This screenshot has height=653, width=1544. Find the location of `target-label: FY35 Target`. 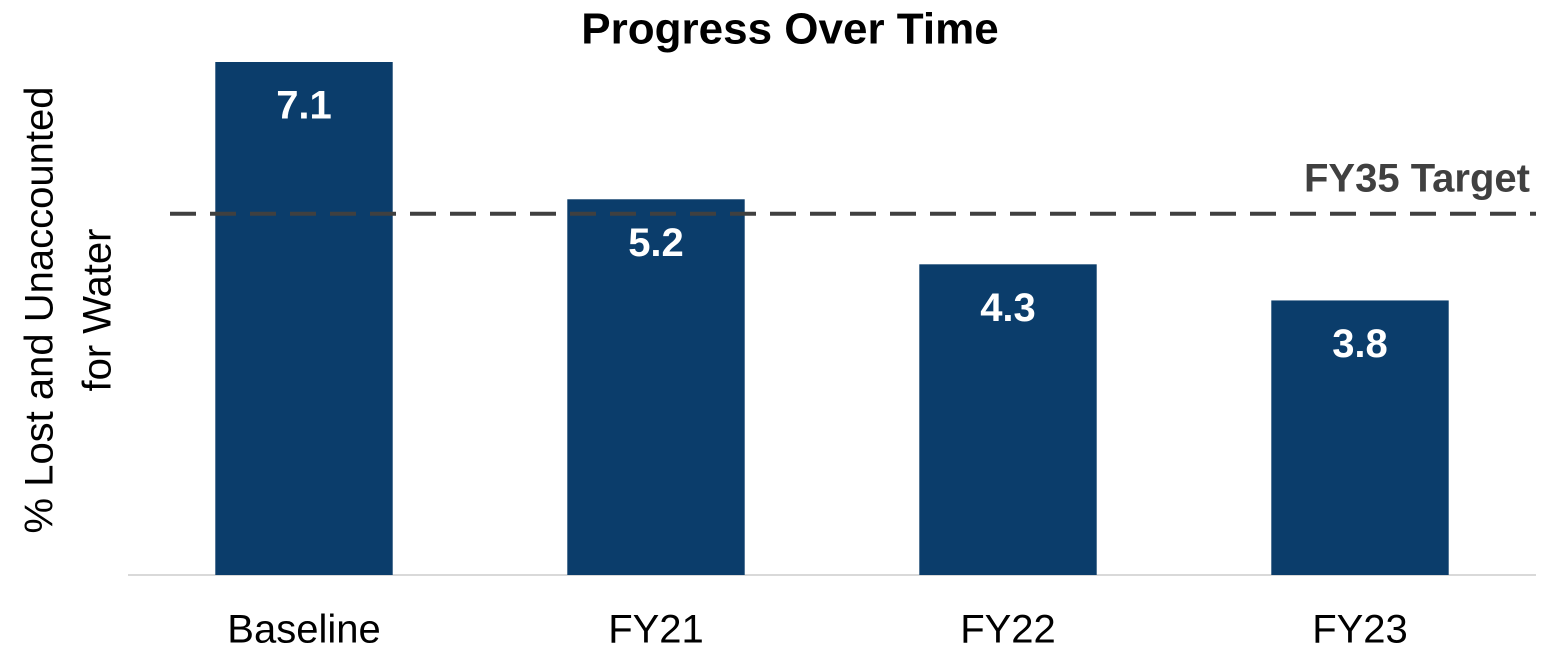

target-label: FY35 Target is located at coordinates (1417, 178).